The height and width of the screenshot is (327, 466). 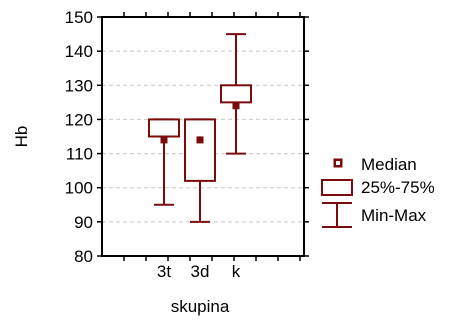 I want to click on y-tick-label: 100, so click(x=79, y=188).